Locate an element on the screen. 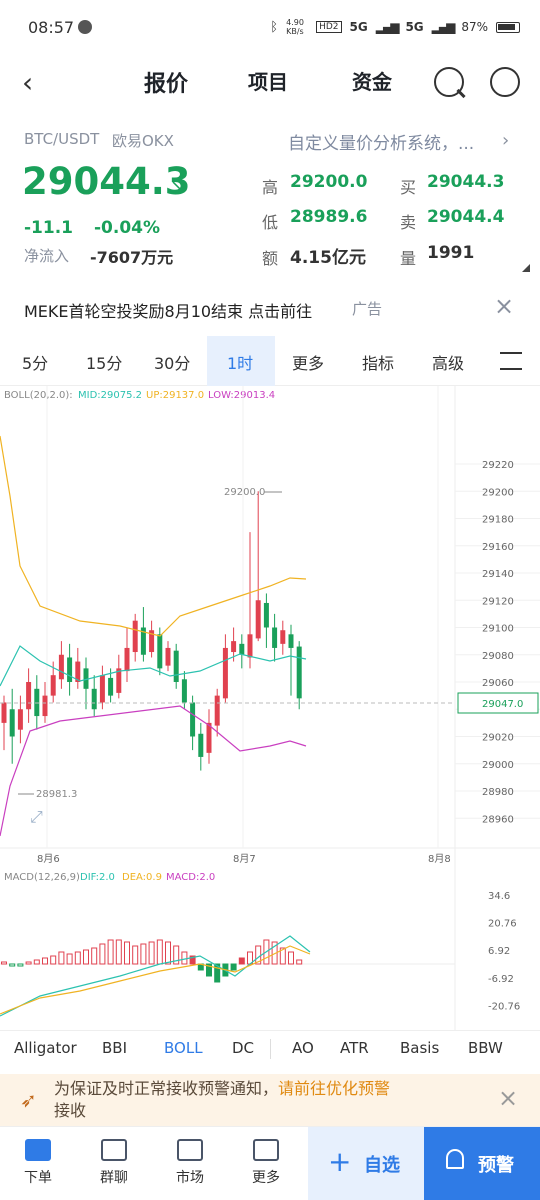 The width and height of the screenshot is (540, 1200). alert-label: 预警 is located at coordinates (496, 1165).